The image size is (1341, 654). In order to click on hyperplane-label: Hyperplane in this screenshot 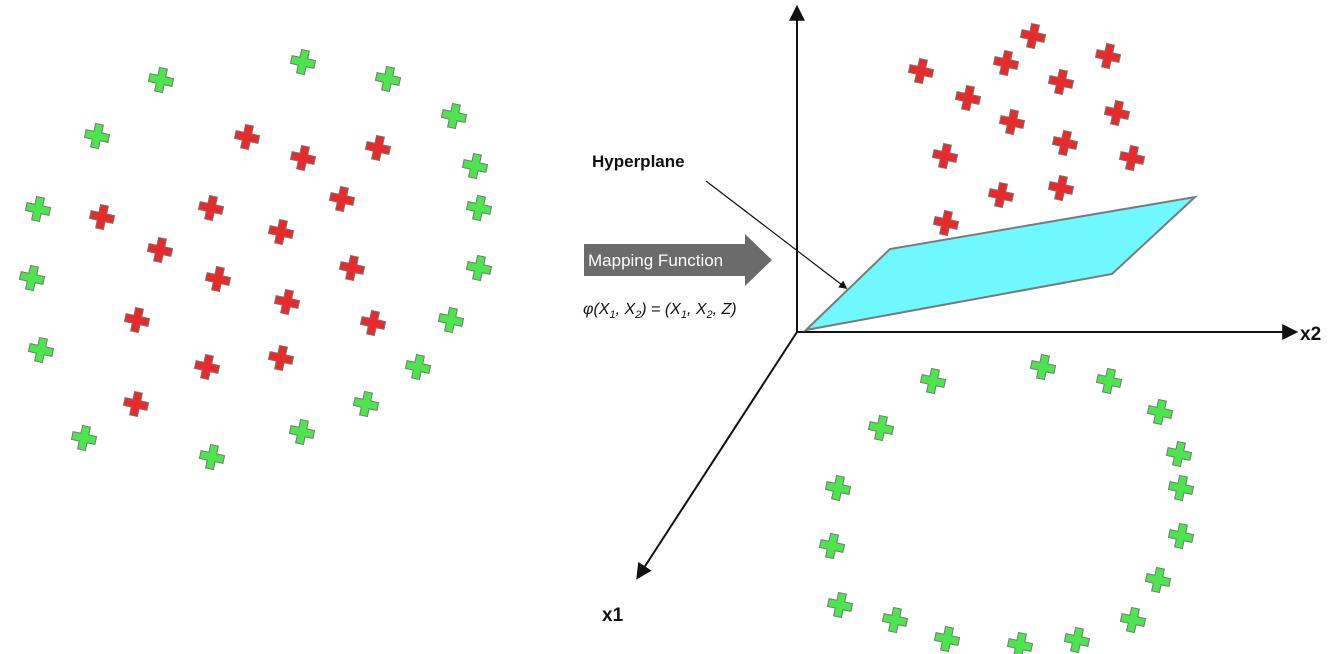, I will do `click(638, 161)`.